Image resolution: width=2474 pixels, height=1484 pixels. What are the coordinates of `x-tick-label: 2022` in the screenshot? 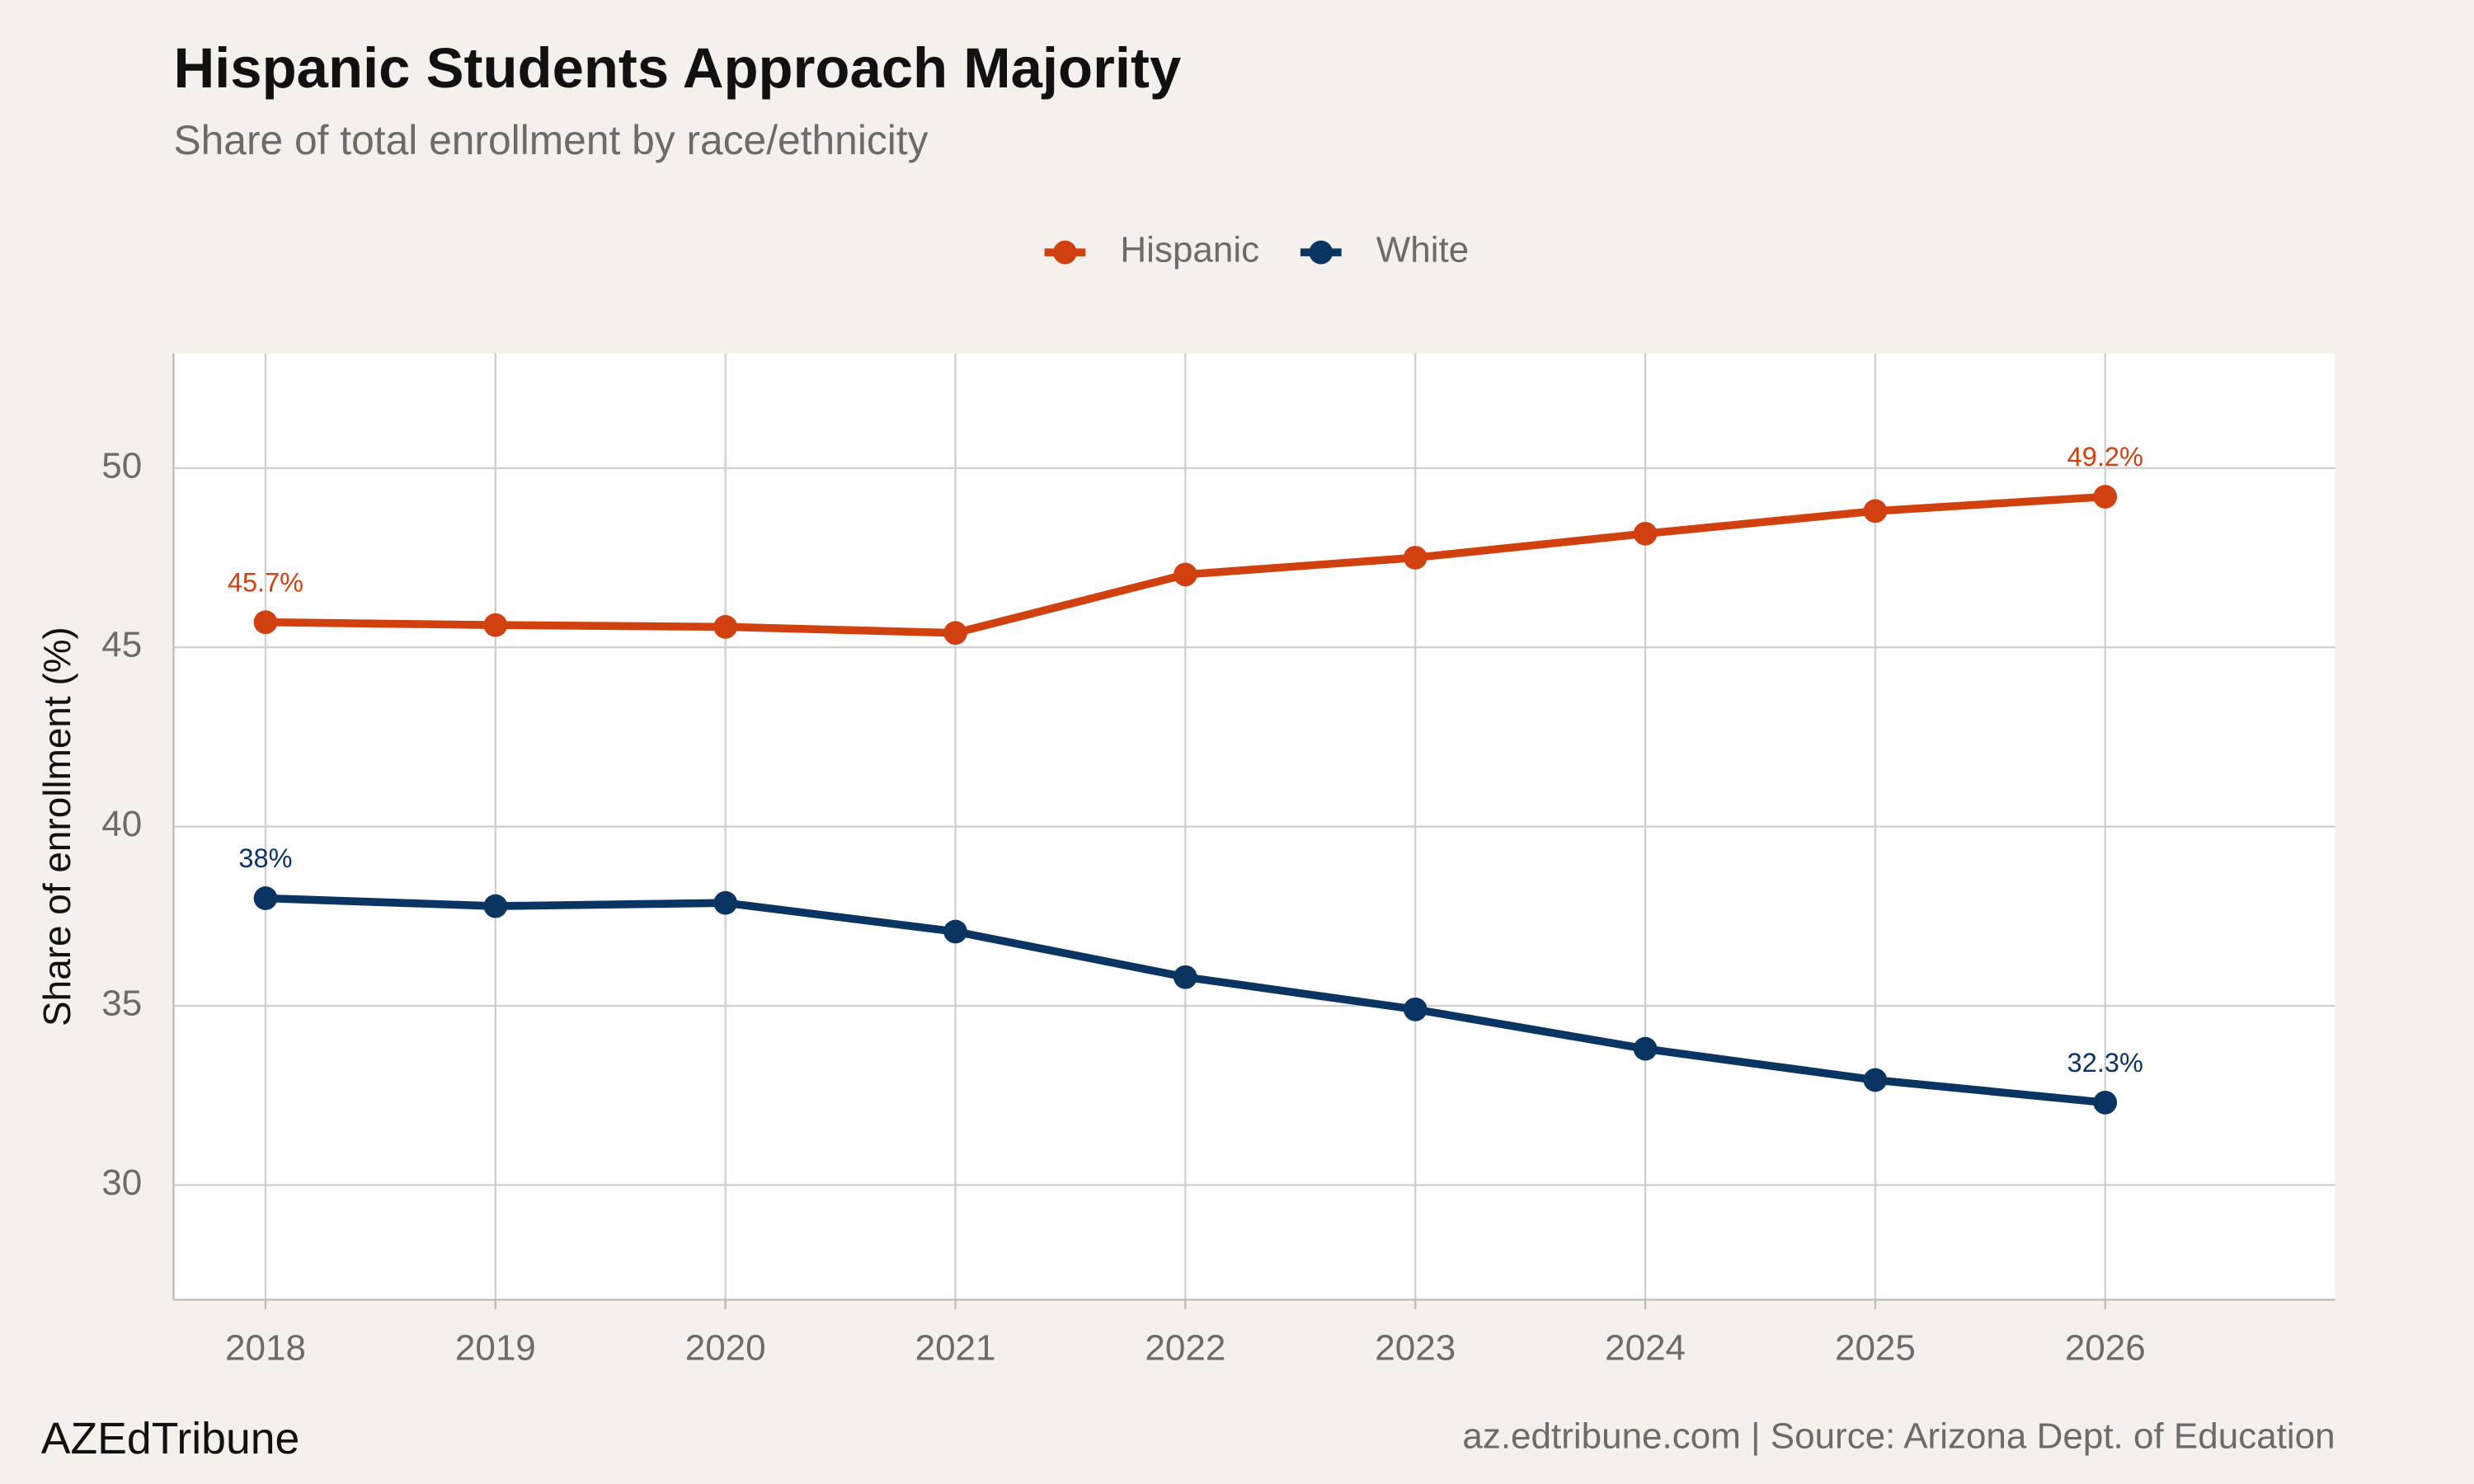 It's located at (1185, 1347).